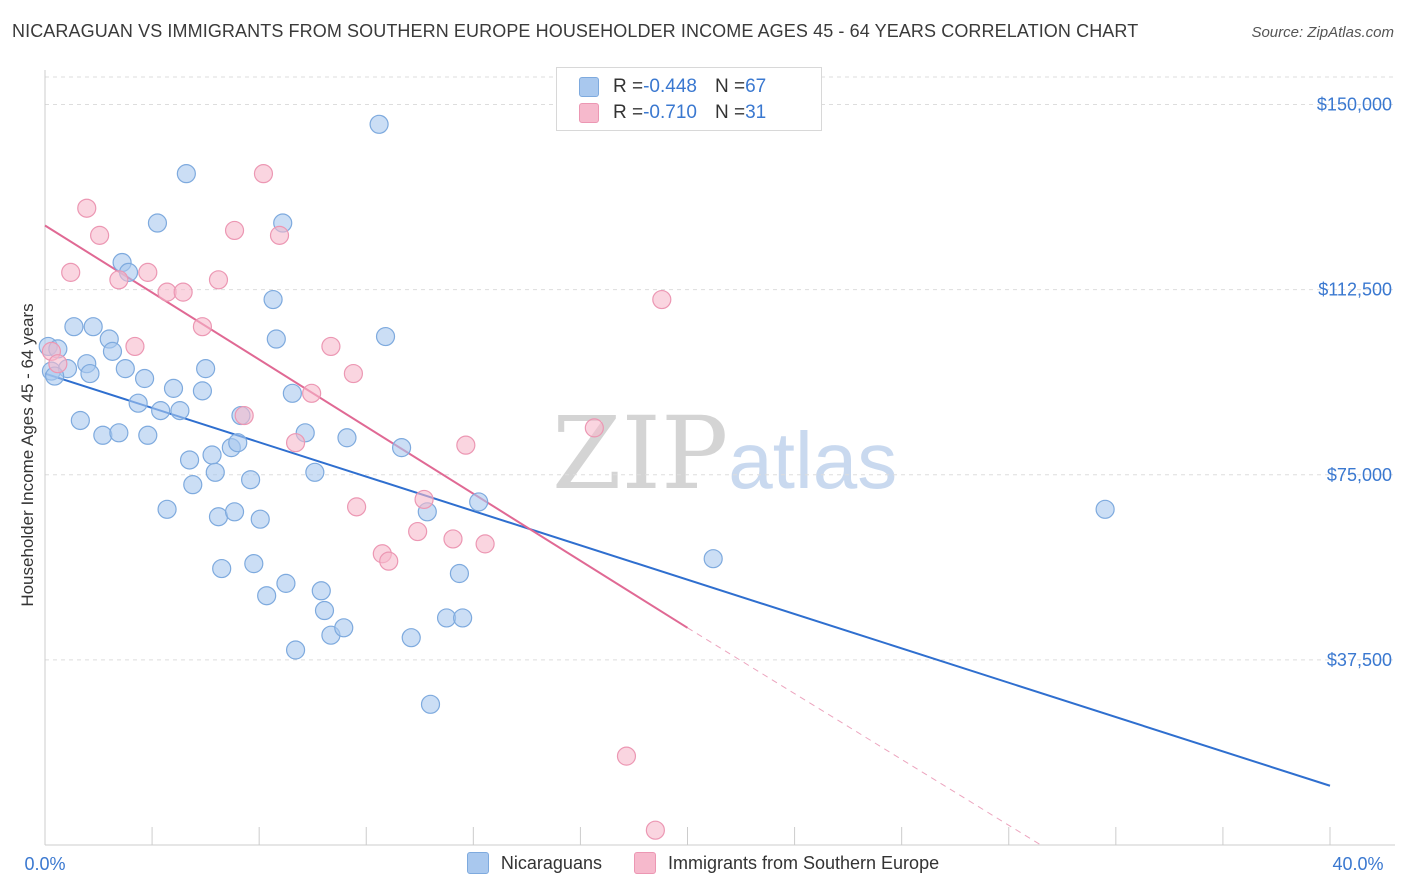  Describe the element at coordinates (589, 87) in the screenshot. I see `legend-swatch-blue` at that location.